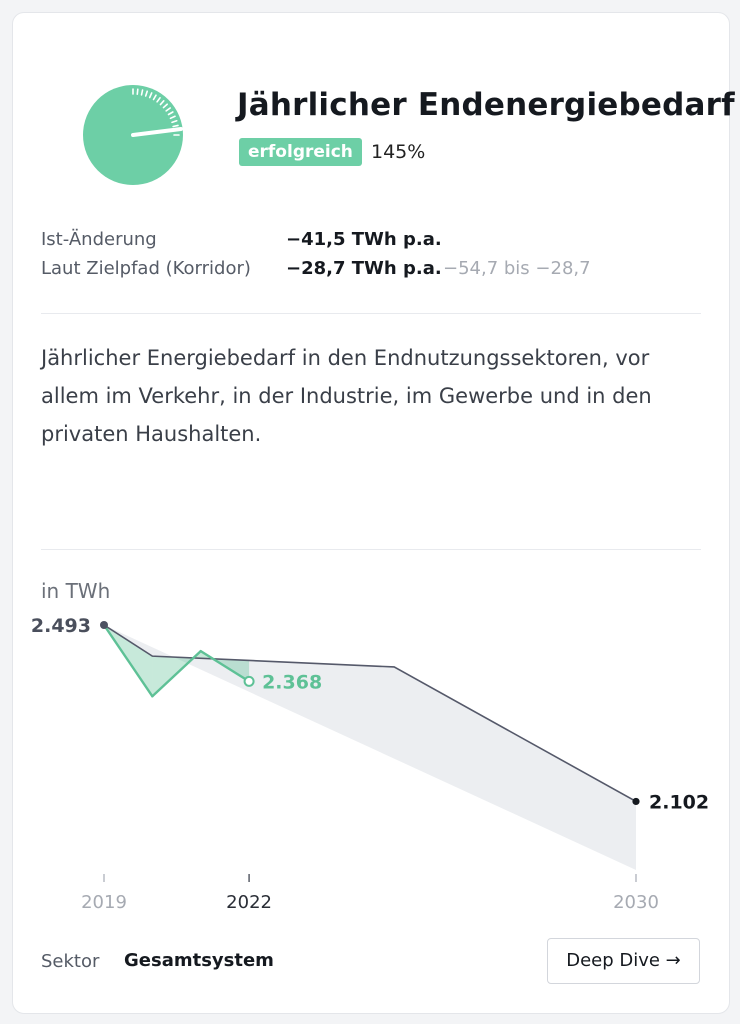 The image size is (740, 1024). Describe the element at coordinates (199, 960) in the screenshot. I see `sector-value: Gesamtsystem` at that location.